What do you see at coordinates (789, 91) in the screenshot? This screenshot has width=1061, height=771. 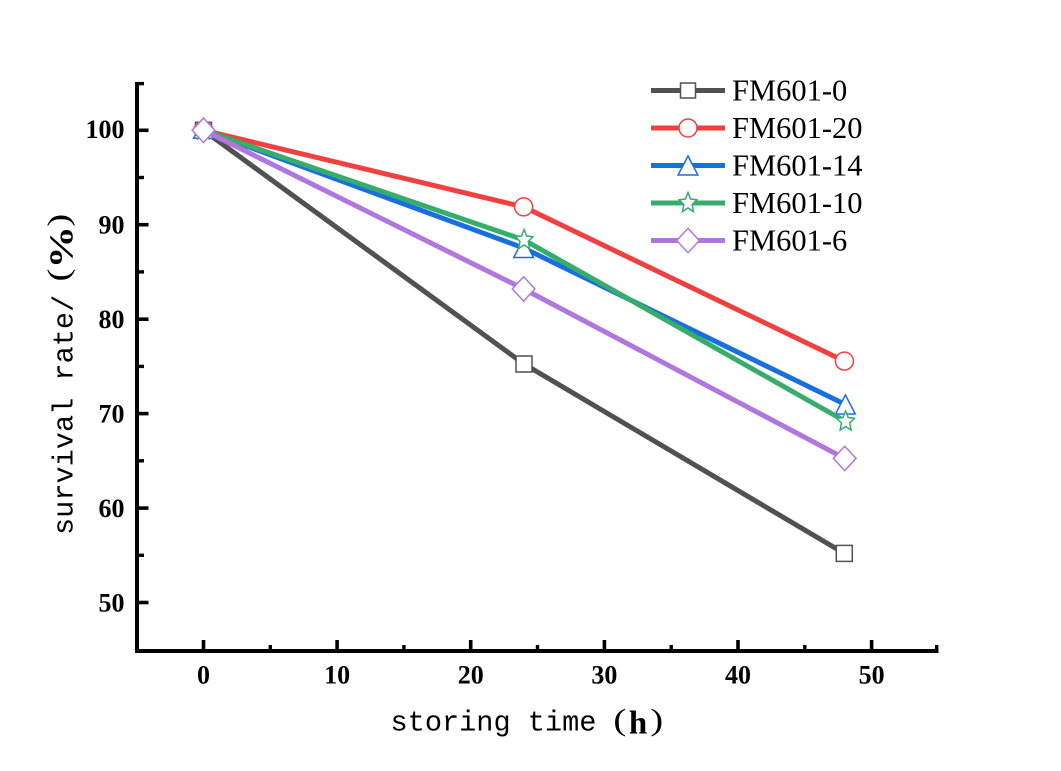 I see `svg-text: FM601-0` at bounding box center [789, 91].